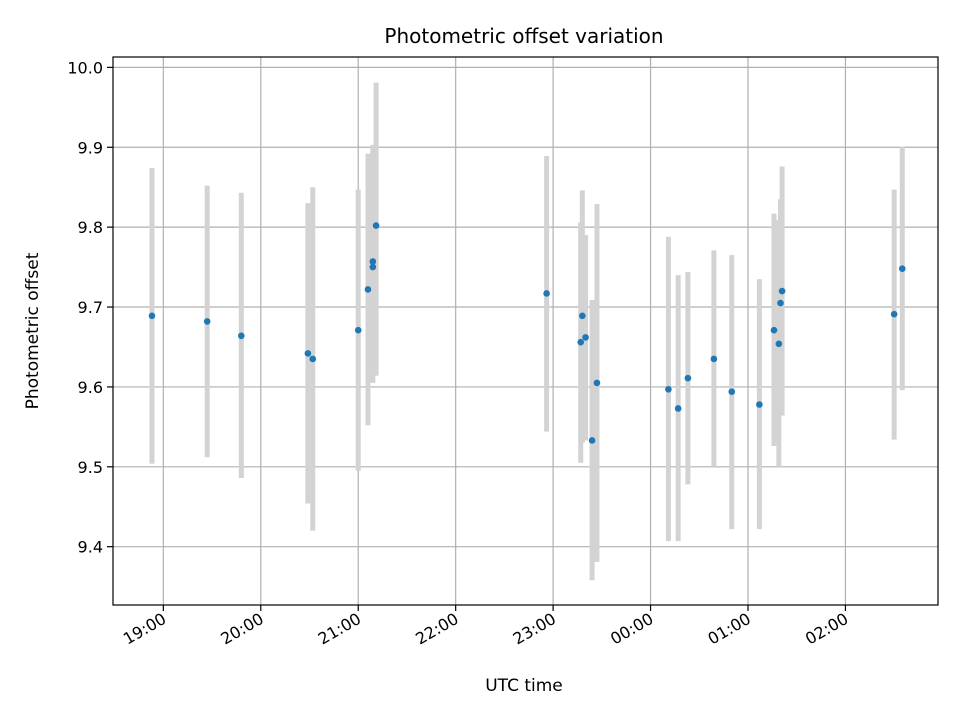  What do you see at coordinates (144, 629) in the screenshot?
I see `x-tick-label: 19:00` at bounding box center [144, 629].